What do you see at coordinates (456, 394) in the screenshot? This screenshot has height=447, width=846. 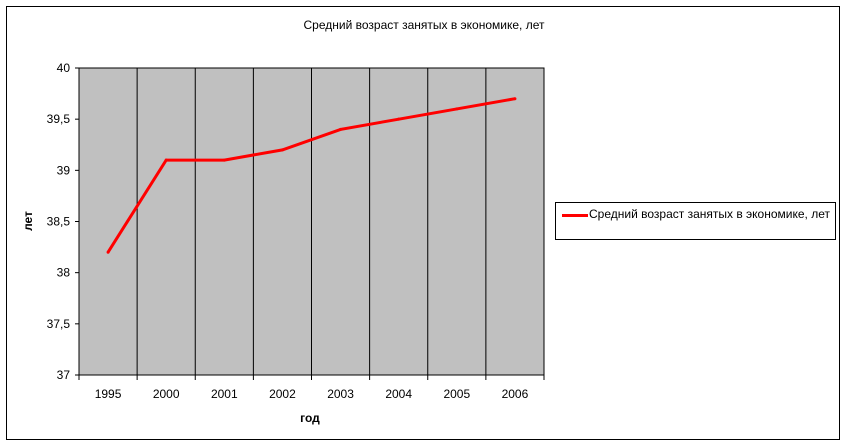 I see `x-tick-label: 2005` at bounding box center [456, 394].